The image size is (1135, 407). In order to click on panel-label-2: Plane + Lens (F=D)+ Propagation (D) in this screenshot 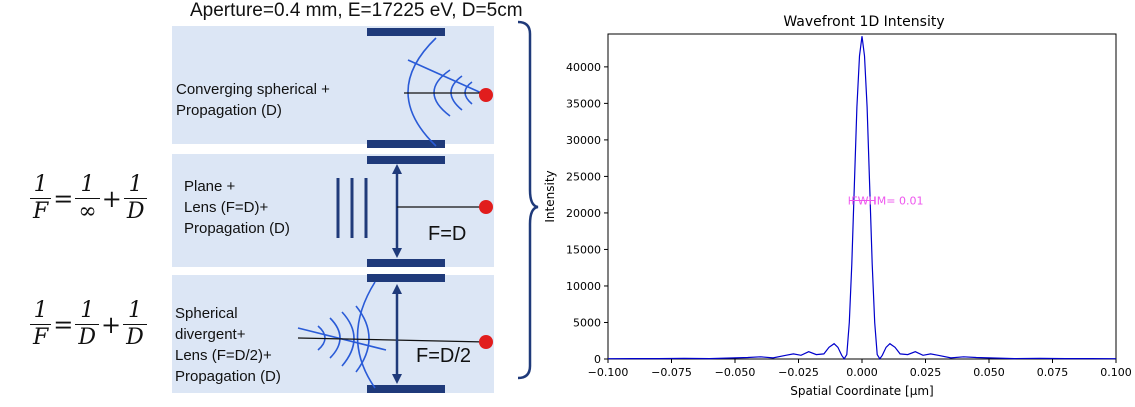, I will do `click(237, 207)`.